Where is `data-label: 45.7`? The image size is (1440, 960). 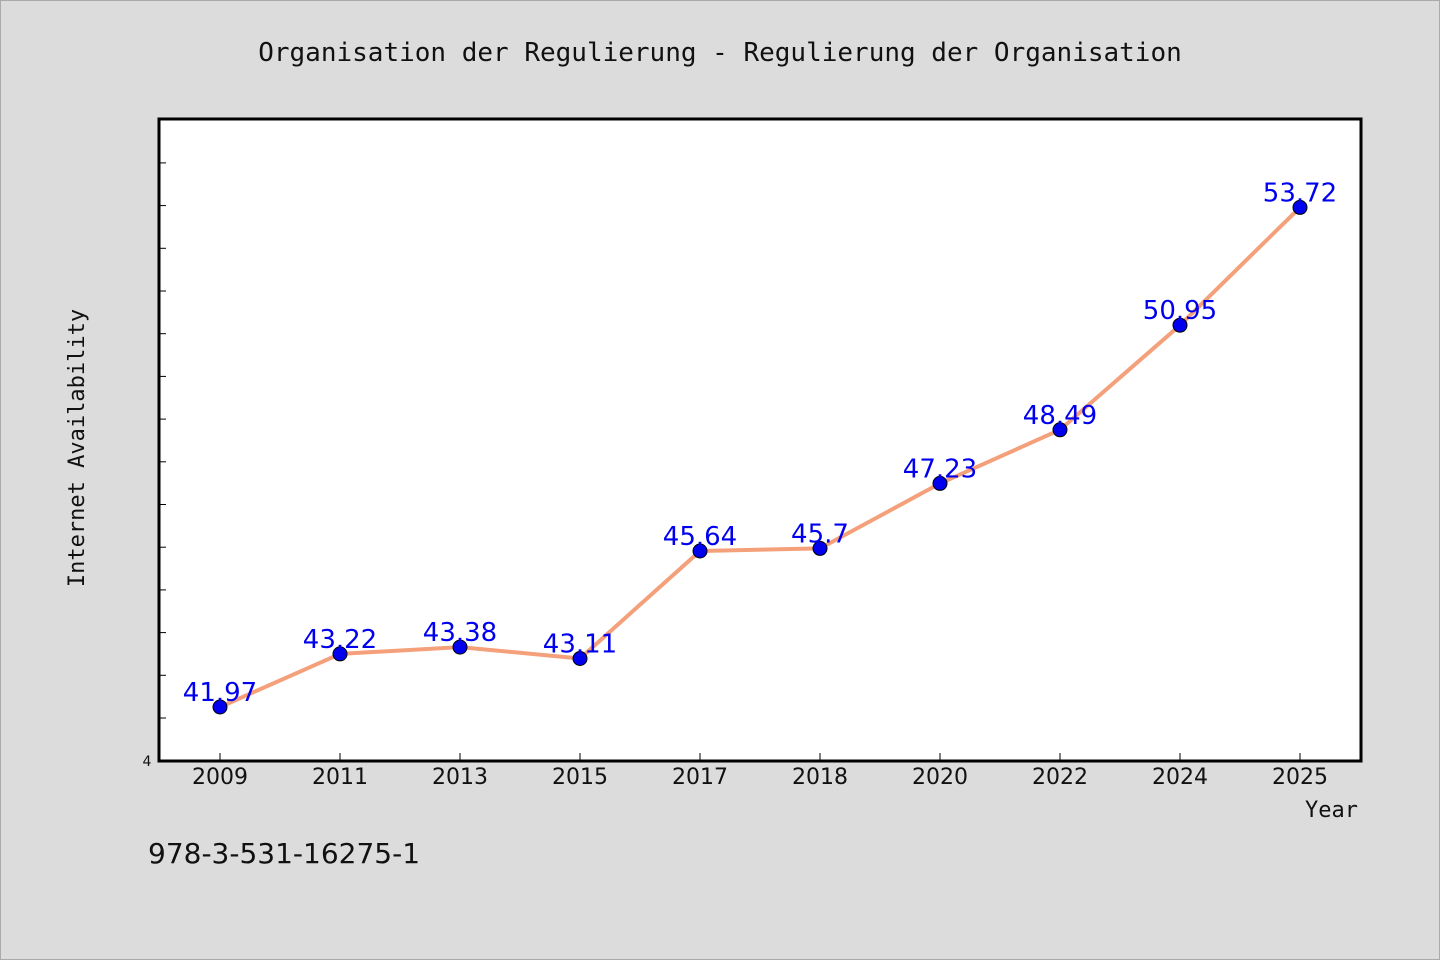 data-label: 45.7 is located at coordinates (820, 534).